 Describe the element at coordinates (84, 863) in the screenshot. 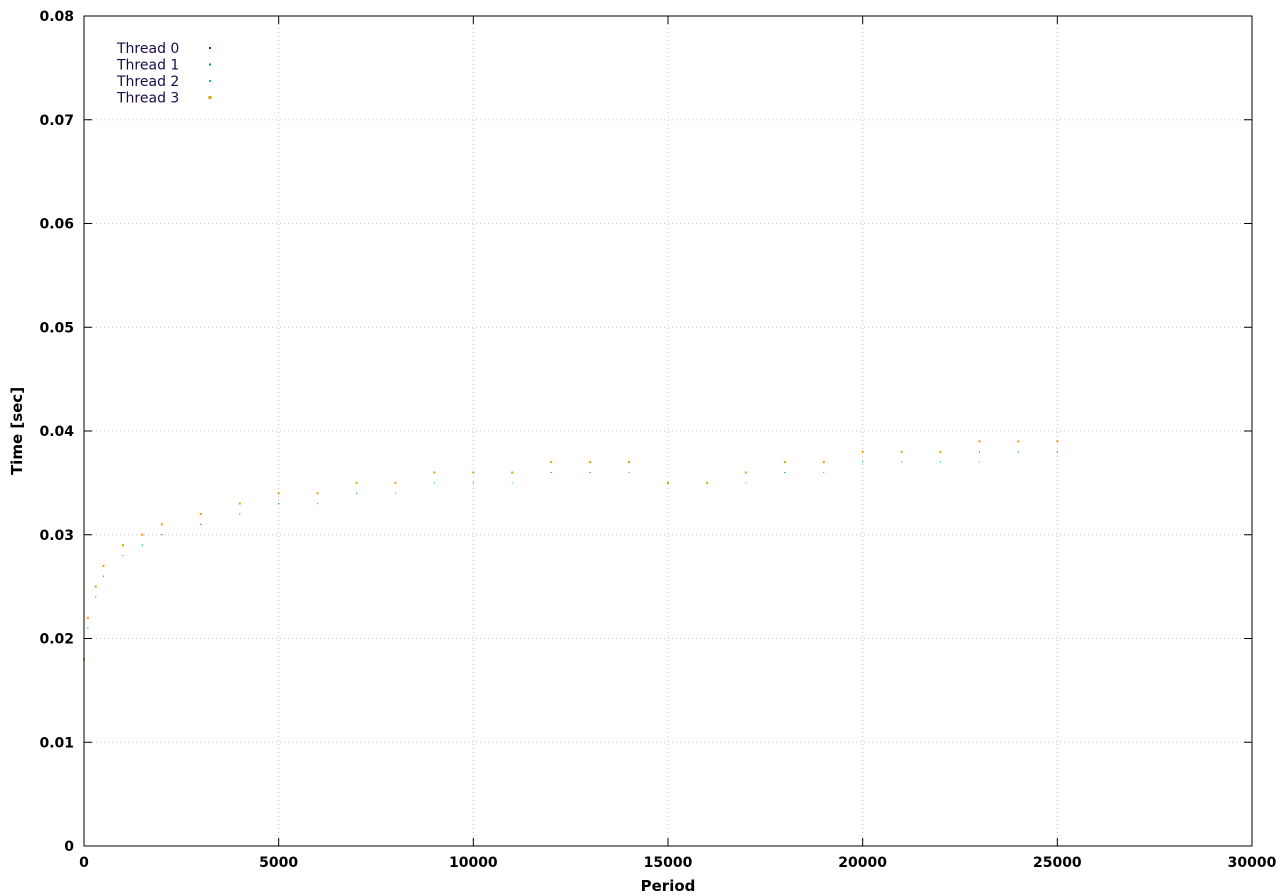

I see `x-tick-label: 0` at that location.